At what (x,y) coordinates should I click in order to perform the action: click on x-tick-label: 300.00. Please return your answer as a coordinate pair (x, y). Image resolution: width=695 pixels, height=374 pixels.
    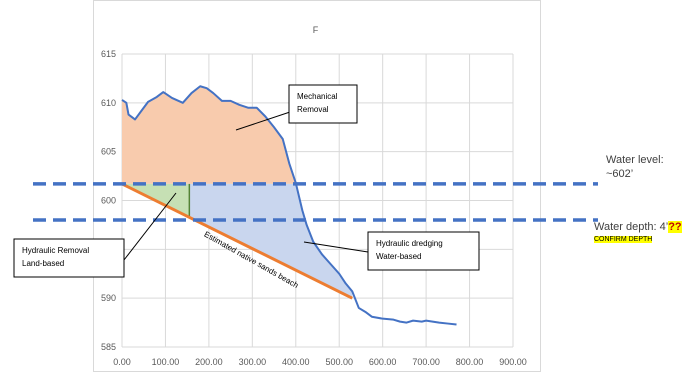
    Looking at the image, I should click on (253, 362).